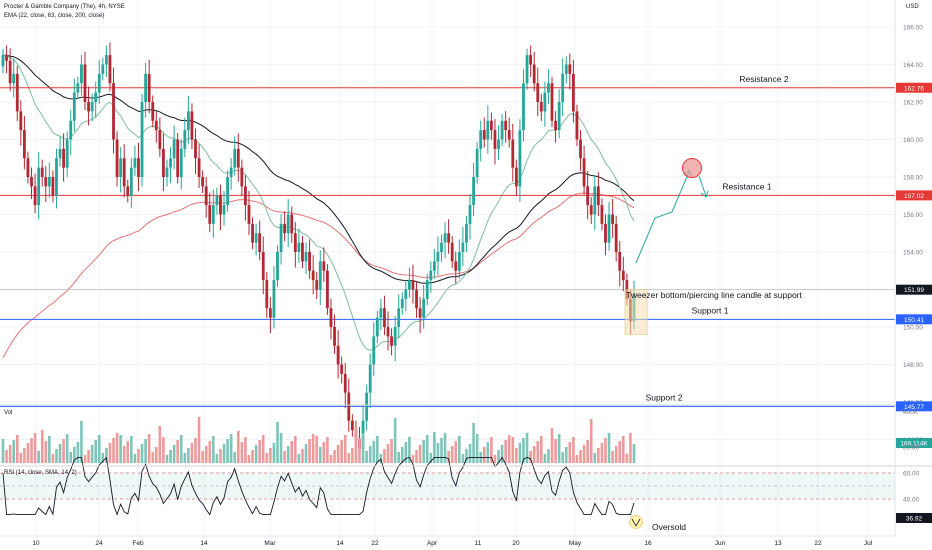 This screenshot has width=932, height=550. Describe the element at coordinates (516, 543) in the screenshot. I see `x-tick-label: 20` at that location.